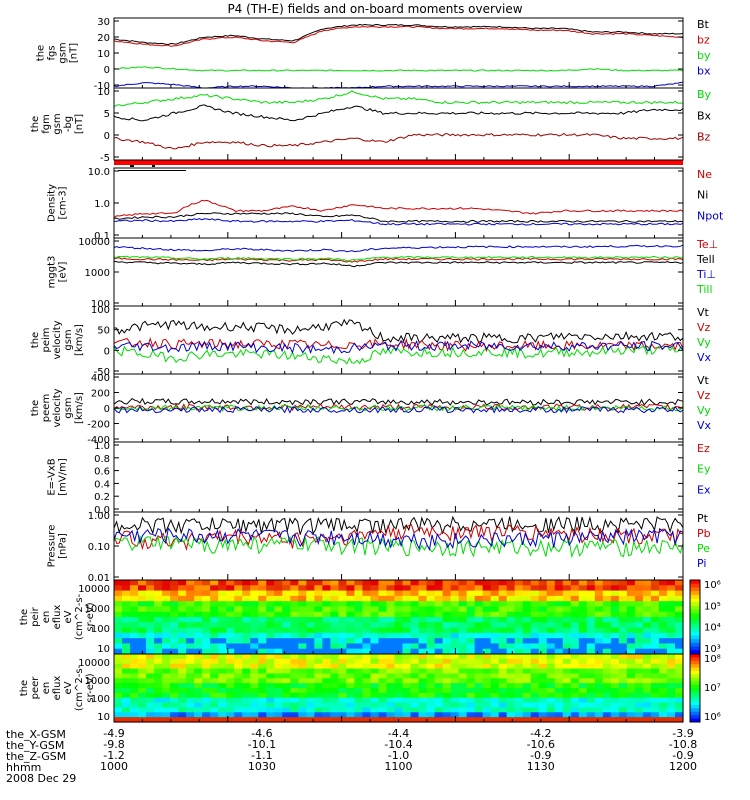 The width and height of the screenshot is (750, 800). I want to click on x-axis-value: 1200, so click(683, 766).